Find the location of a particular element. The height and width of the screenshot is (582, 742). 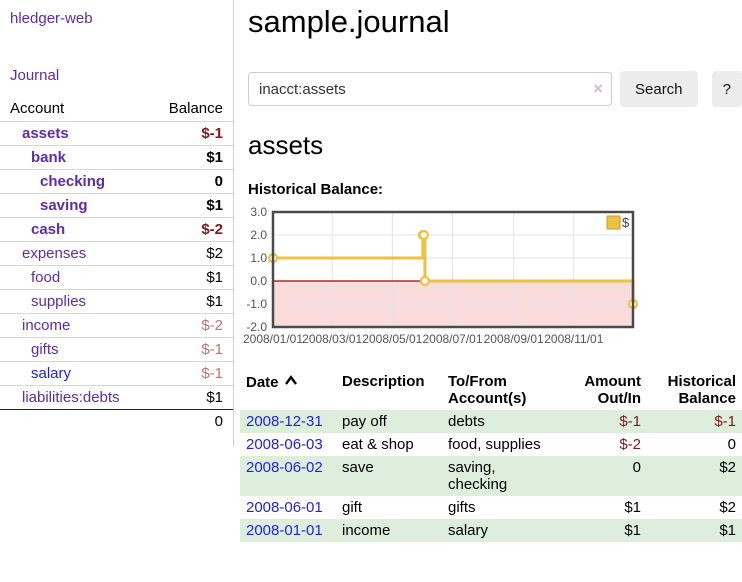

account-link: bank is located at coordinates (49, 157).